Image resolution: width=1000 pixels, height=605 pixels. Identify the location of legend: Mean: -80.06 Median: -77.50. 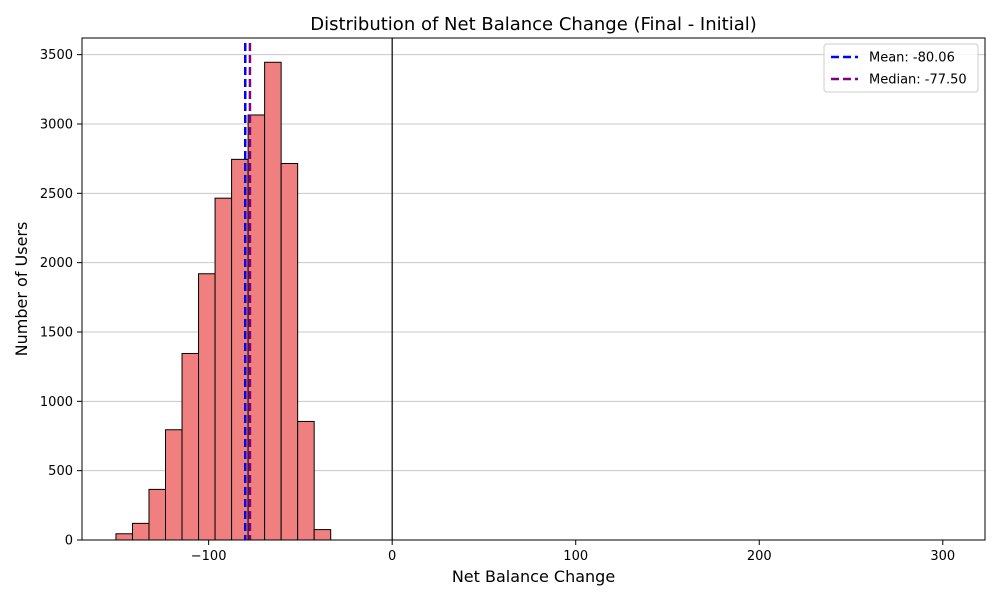
(901, 68).